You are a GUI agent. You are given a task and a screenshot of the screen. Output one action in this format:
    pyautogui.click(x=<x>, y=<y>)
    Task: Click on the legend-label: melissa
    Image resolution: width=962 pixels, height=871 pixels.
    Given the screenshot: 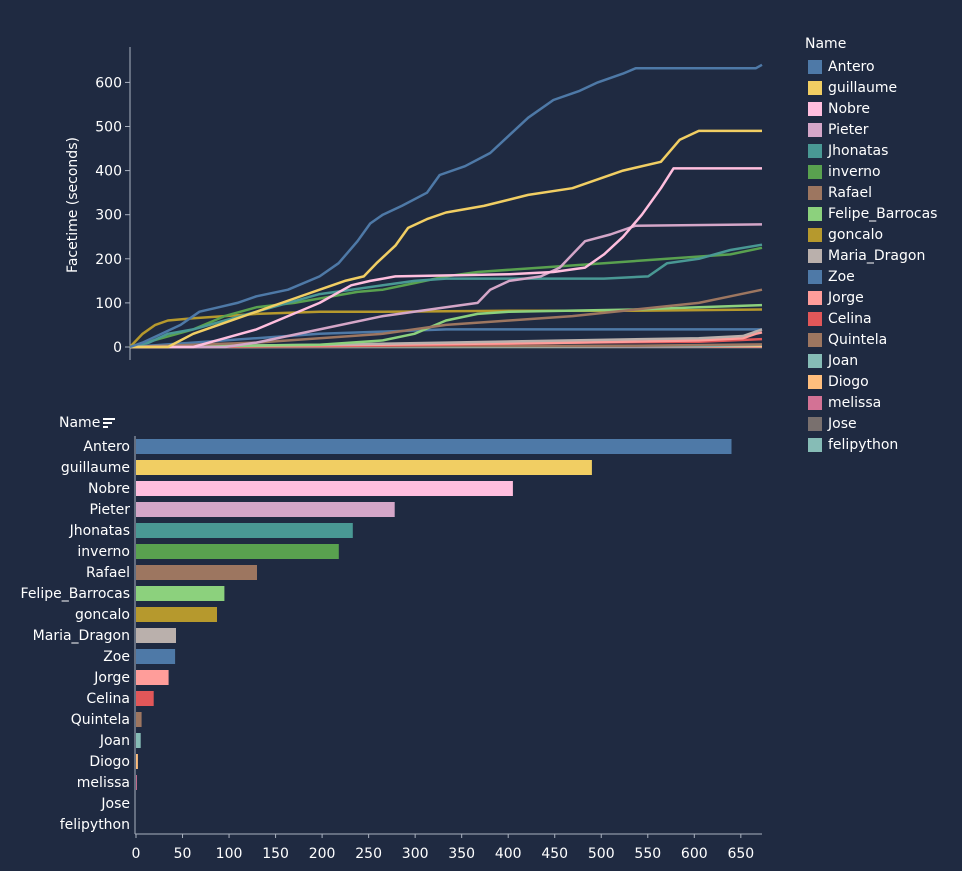 What is the action you would take?
    pyautogui.click(x=855, y=402)
    